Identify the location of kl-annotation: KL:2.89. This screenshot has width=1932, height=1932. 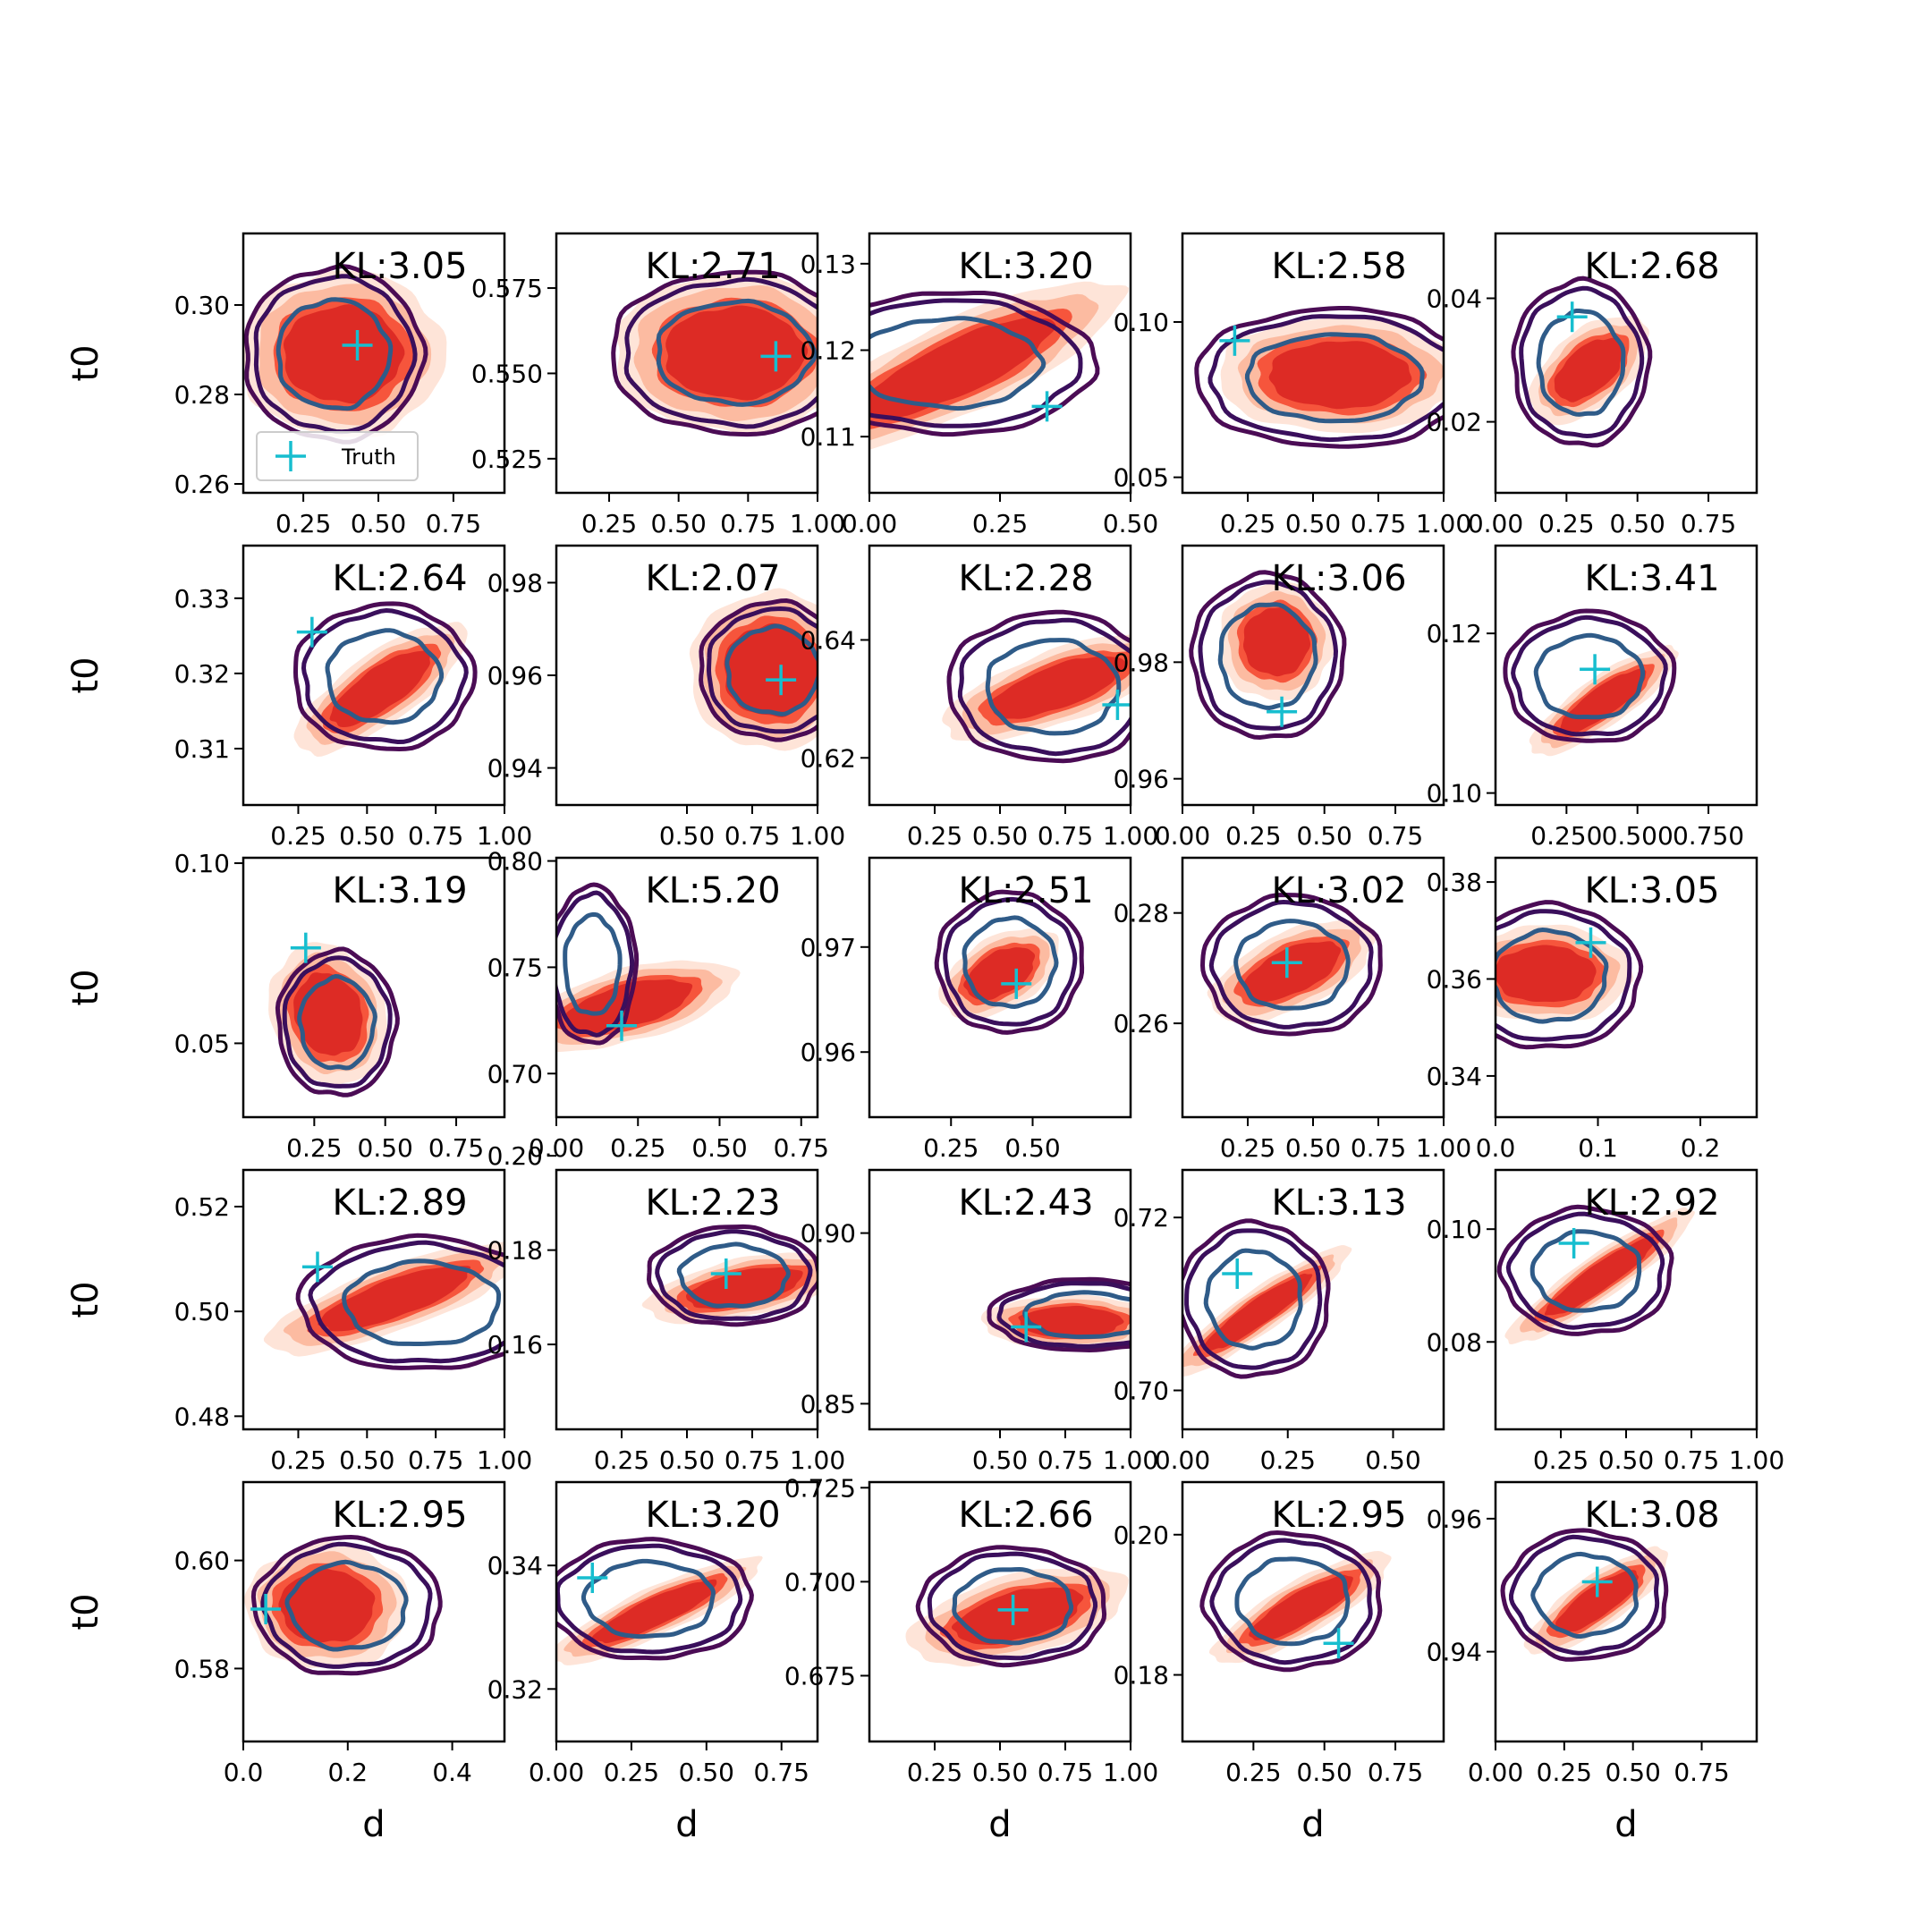
(399, 1203).